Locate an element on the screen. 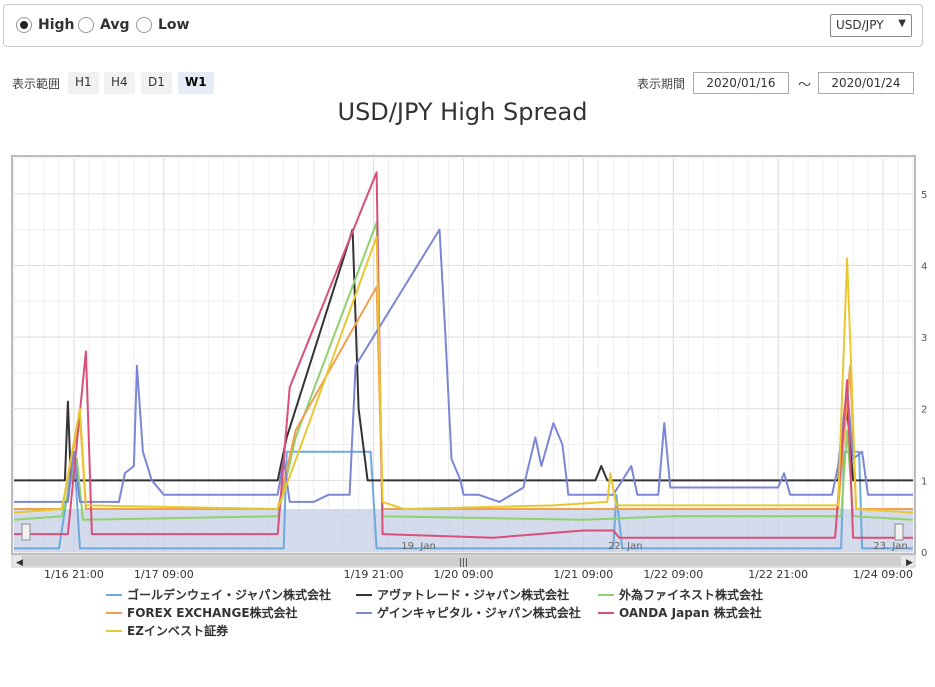 Image resolution: width=935 pixels, height=687 pixels. legend-label: ゴールデンウェイ・ジャパン株式会社 is located at coordinates (229, 595).